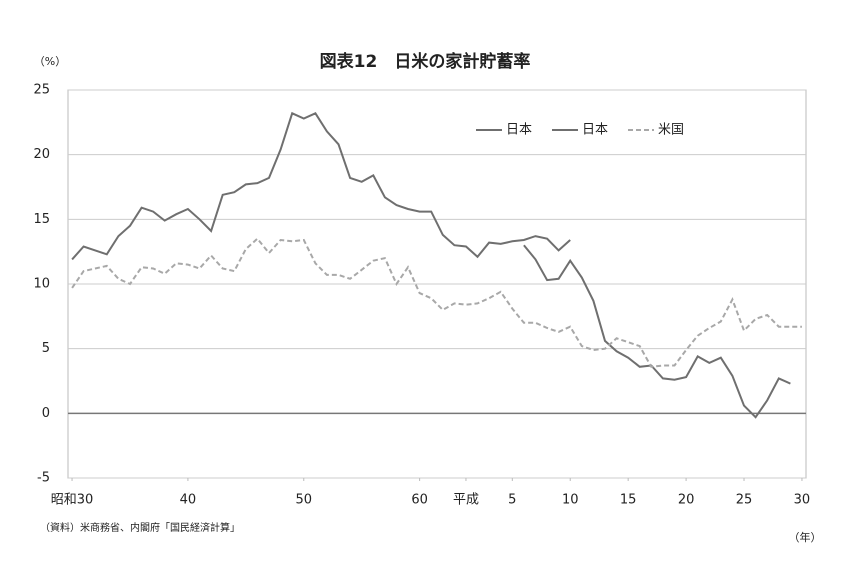 The height and width of the screenshot is (584, 851). I want to click on x-tick-label: 40, so click(188, 500).